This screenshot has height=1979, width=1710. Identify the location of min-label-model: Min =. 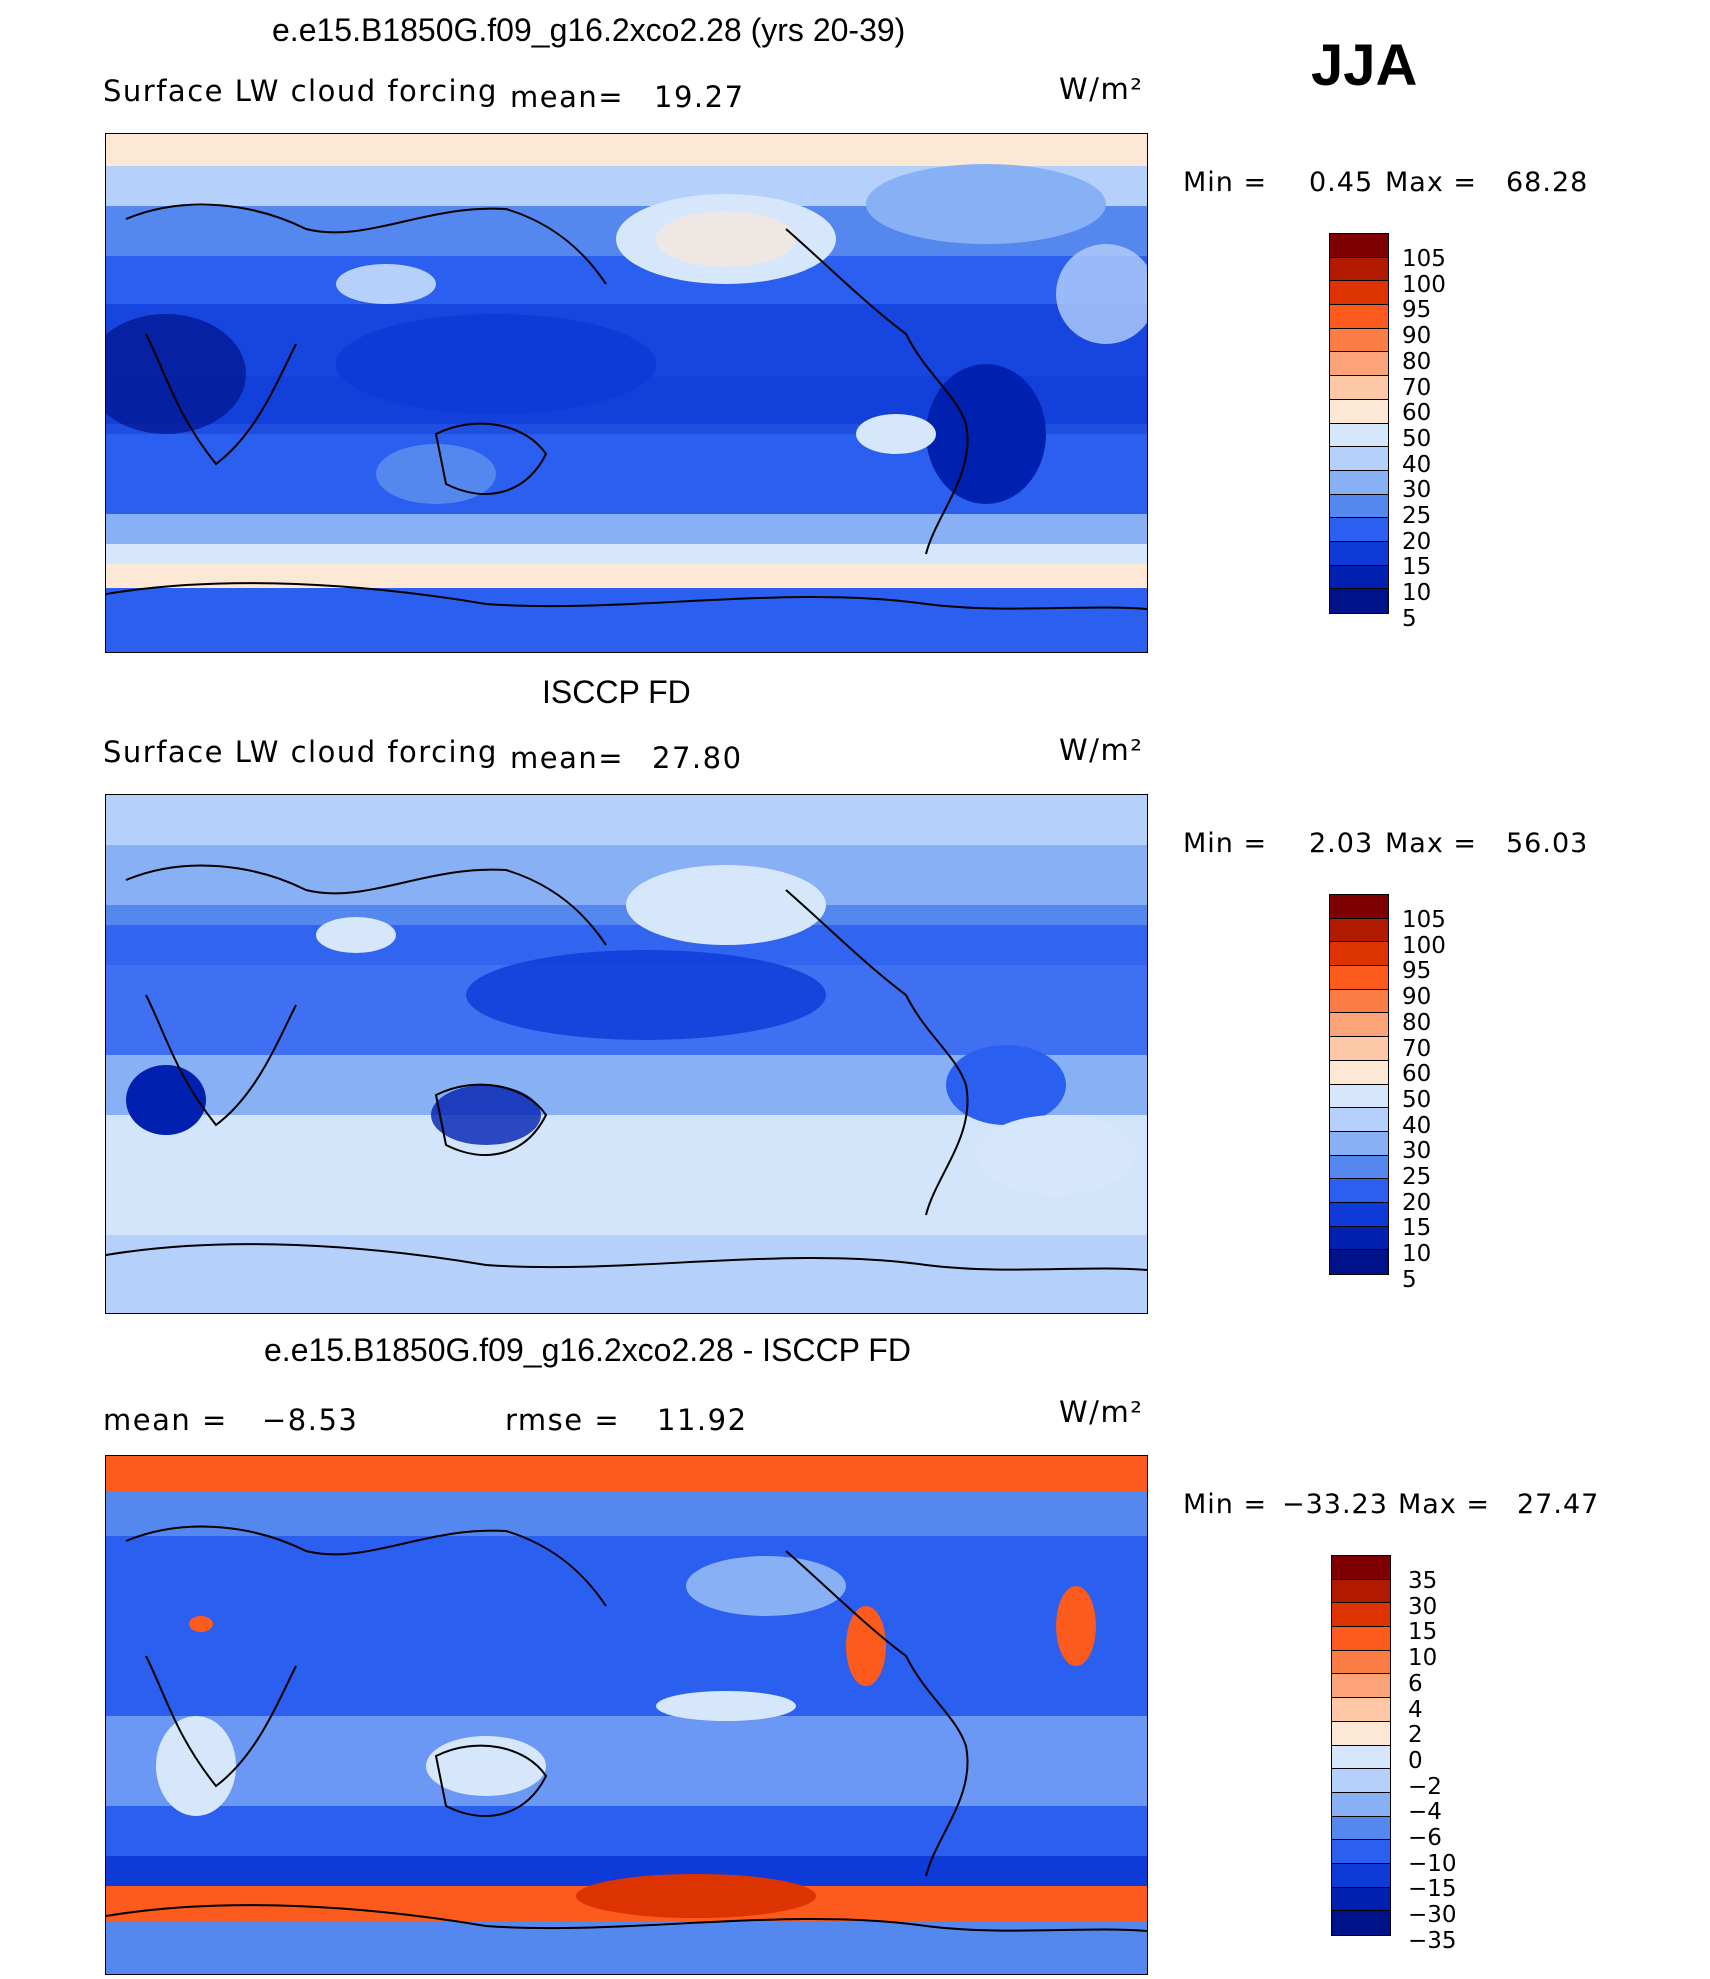
(1225, 182).